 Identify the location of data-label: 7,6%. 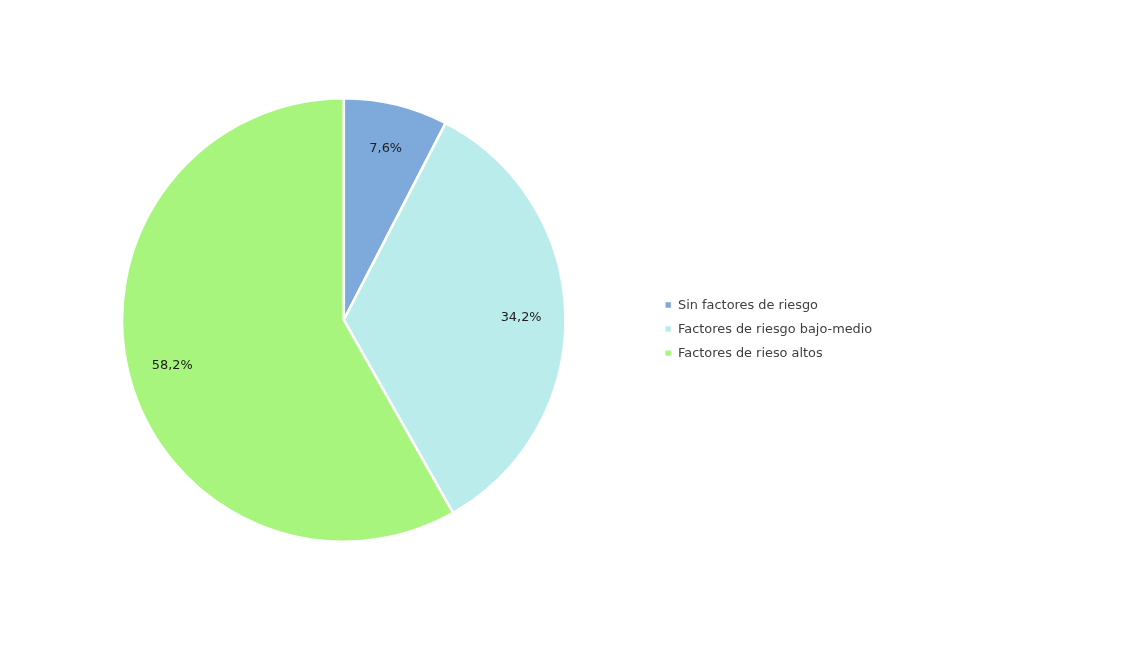
(386, 147).